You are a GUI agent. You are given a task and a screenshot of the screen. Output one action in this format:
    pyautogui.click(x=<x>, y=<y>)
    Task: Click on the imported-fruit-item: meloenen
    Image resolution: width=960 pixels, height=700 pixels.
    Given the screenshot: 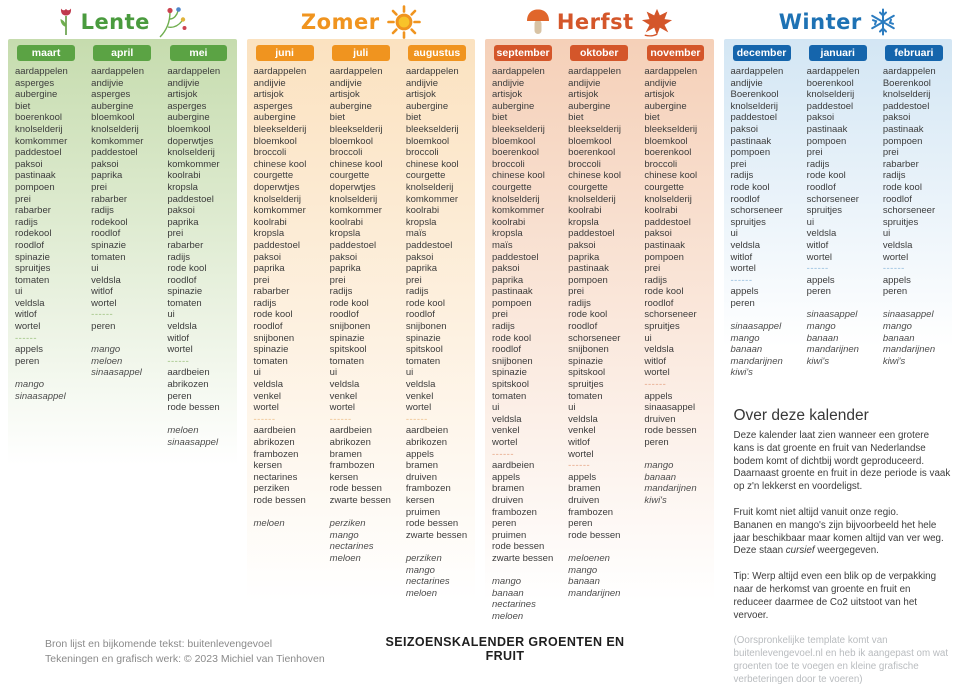 What is the action you would take?
    pyautogui.click(x=589, y=558)
    